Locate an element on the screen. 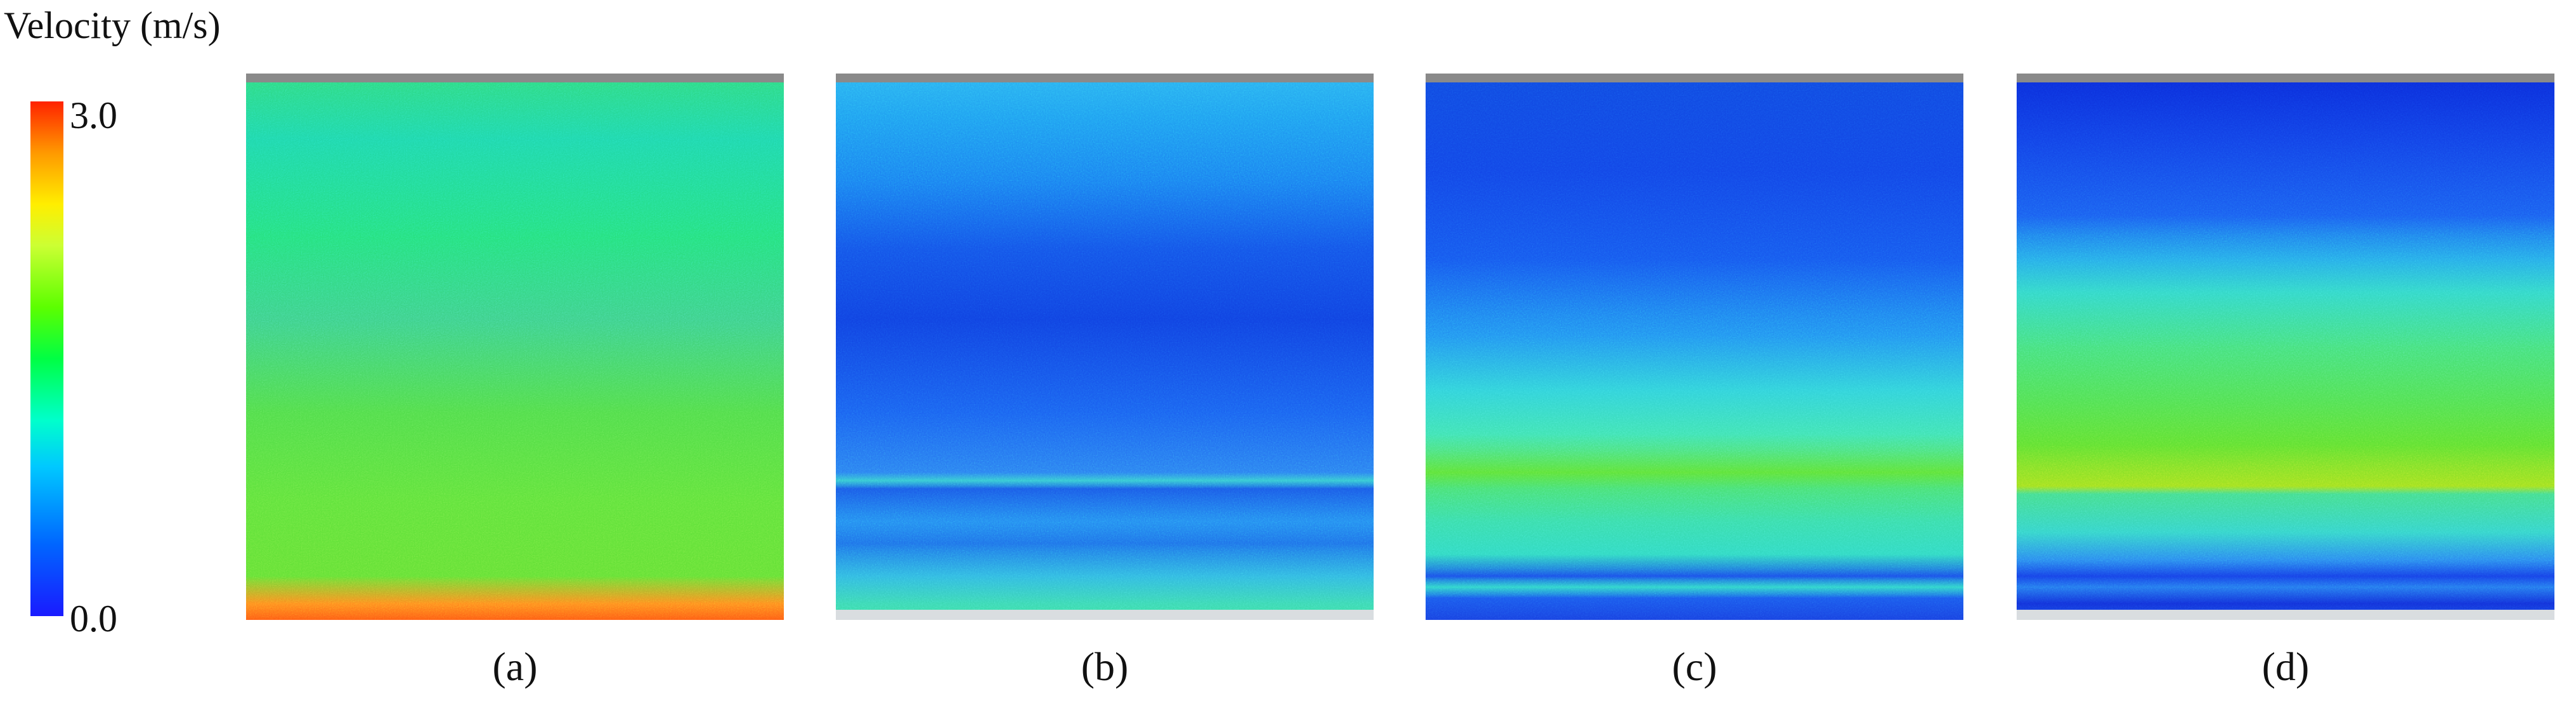 The height and width of the screenshot is (715, 2576). velocity-colorbar is located at coordinates (47, 359).